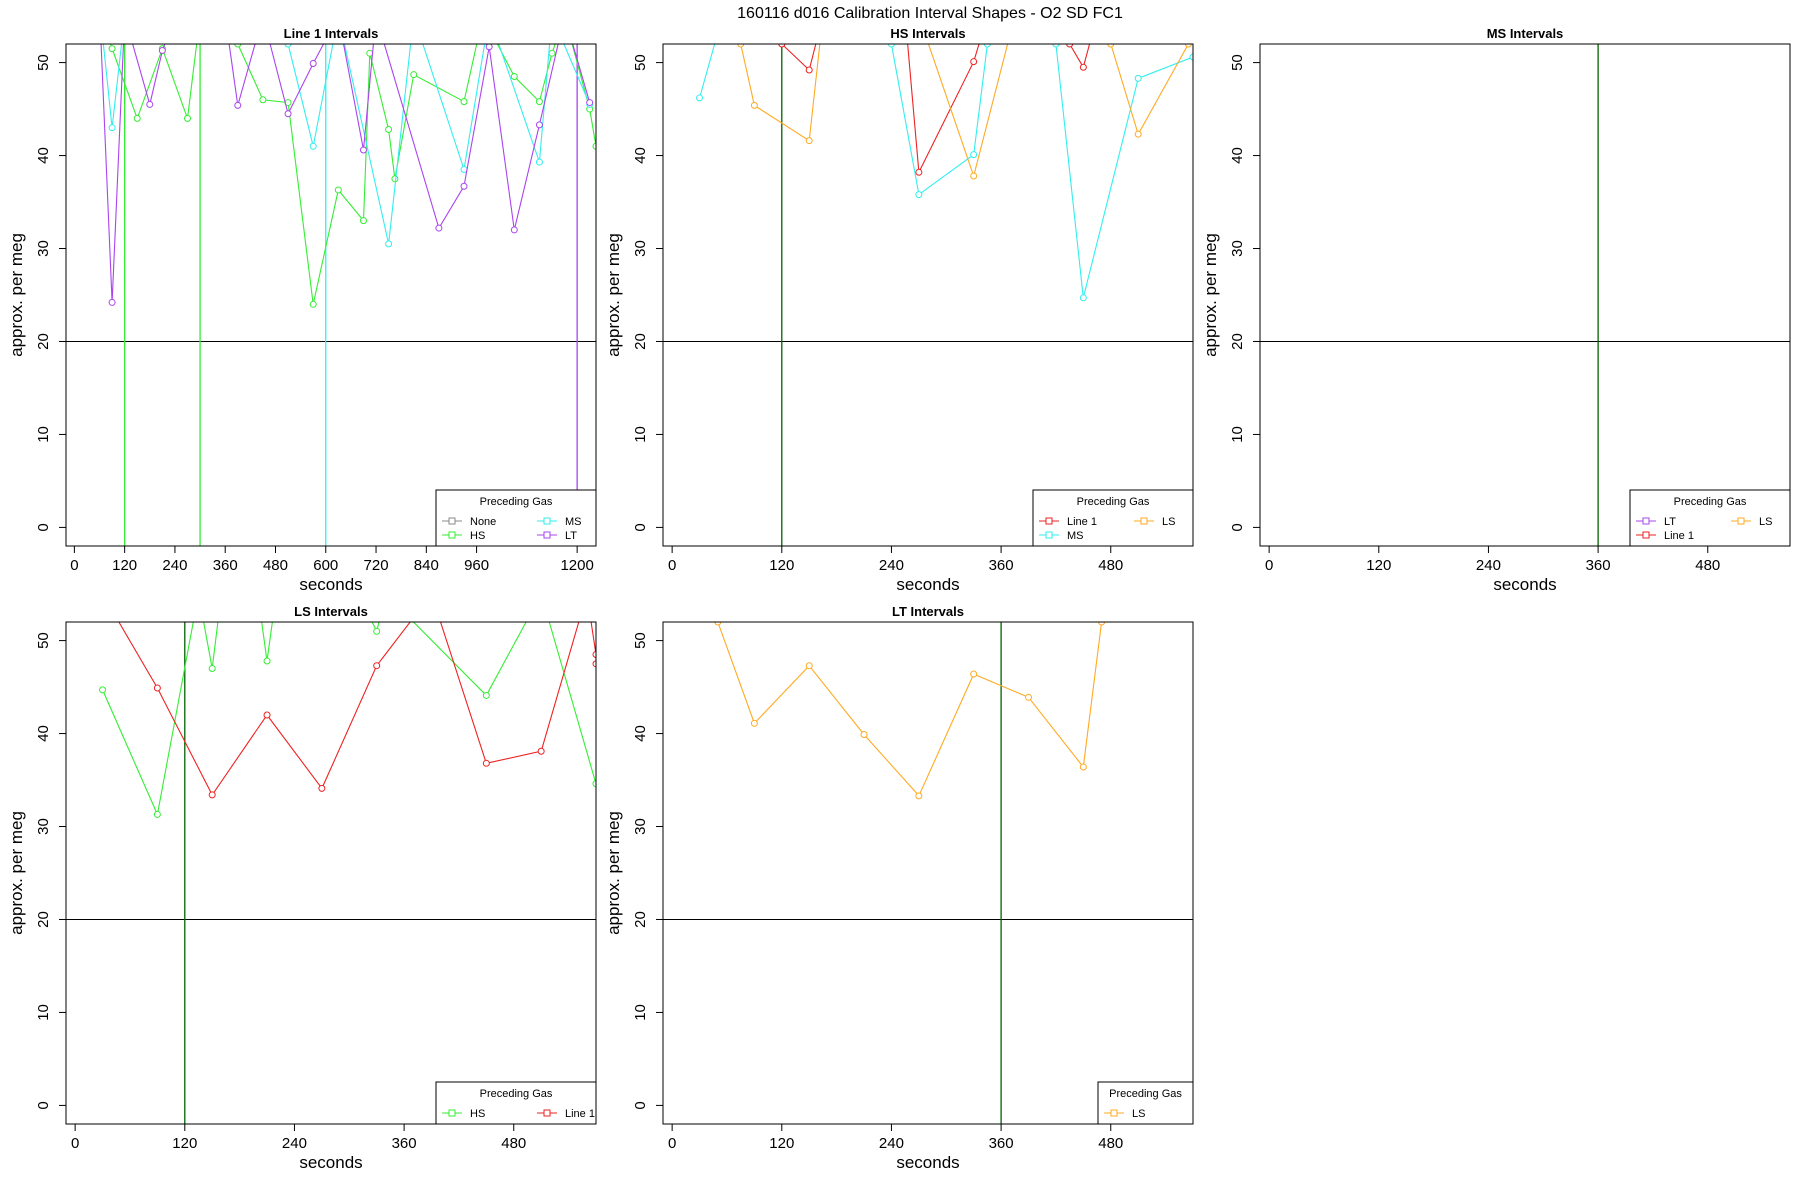 This screenshot has height=1200, width=1800. What do you see at coordinates (1237, 527) in the screenshot?
I see `y-tick-label: 0` at bounding box center [1237, 527].